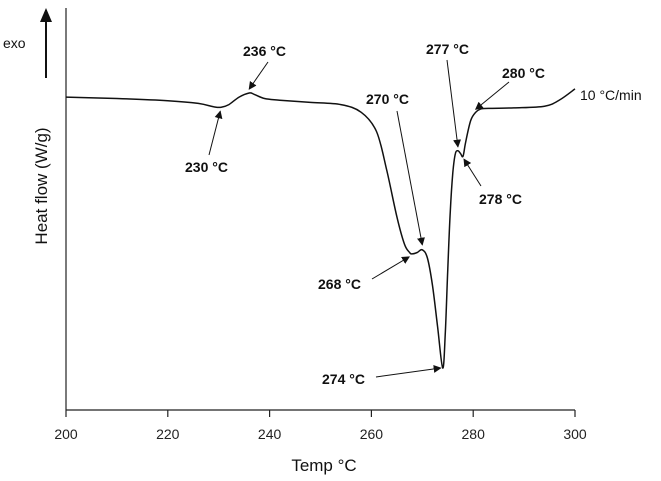 Image resolution: width=661 pixels, height=481 pixels. What do you see at coordinates (270, 434) in the screenshot?
I see `x-tick-label: 240` at bounding box center [270, 434].